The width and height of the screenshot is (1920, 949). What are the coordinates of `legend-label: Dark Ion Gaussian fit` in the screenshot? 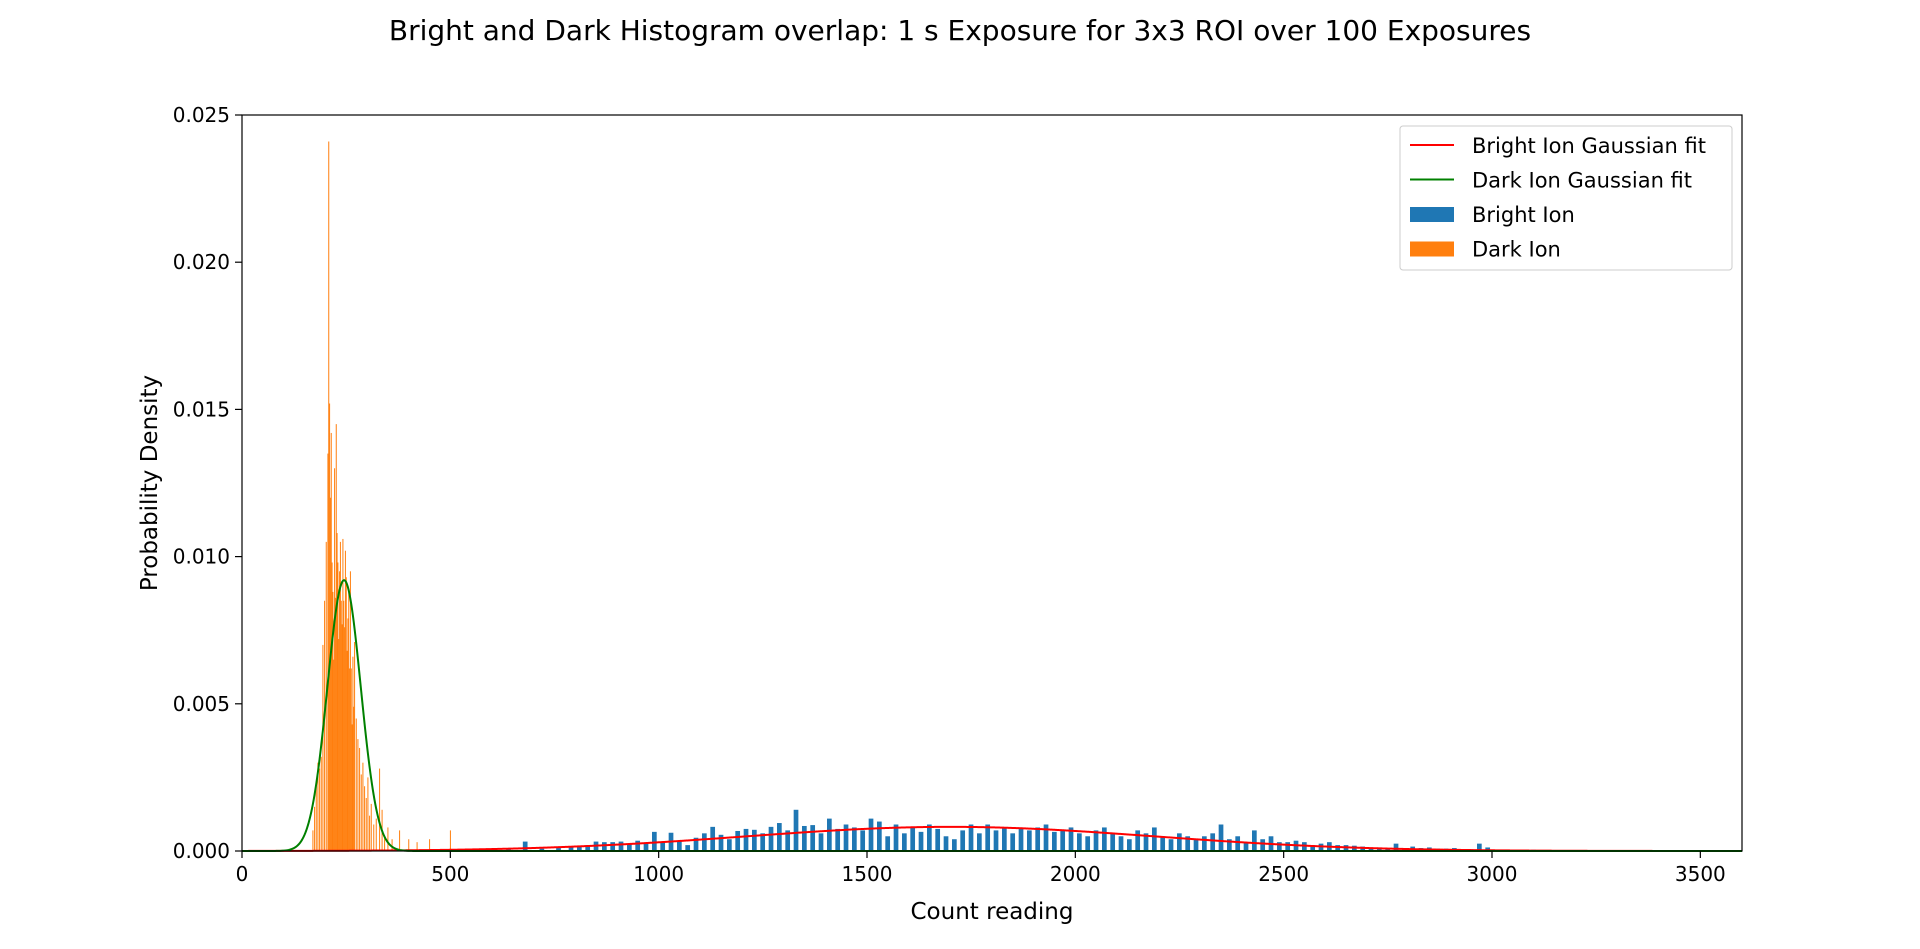 It's located at (1582, 181).